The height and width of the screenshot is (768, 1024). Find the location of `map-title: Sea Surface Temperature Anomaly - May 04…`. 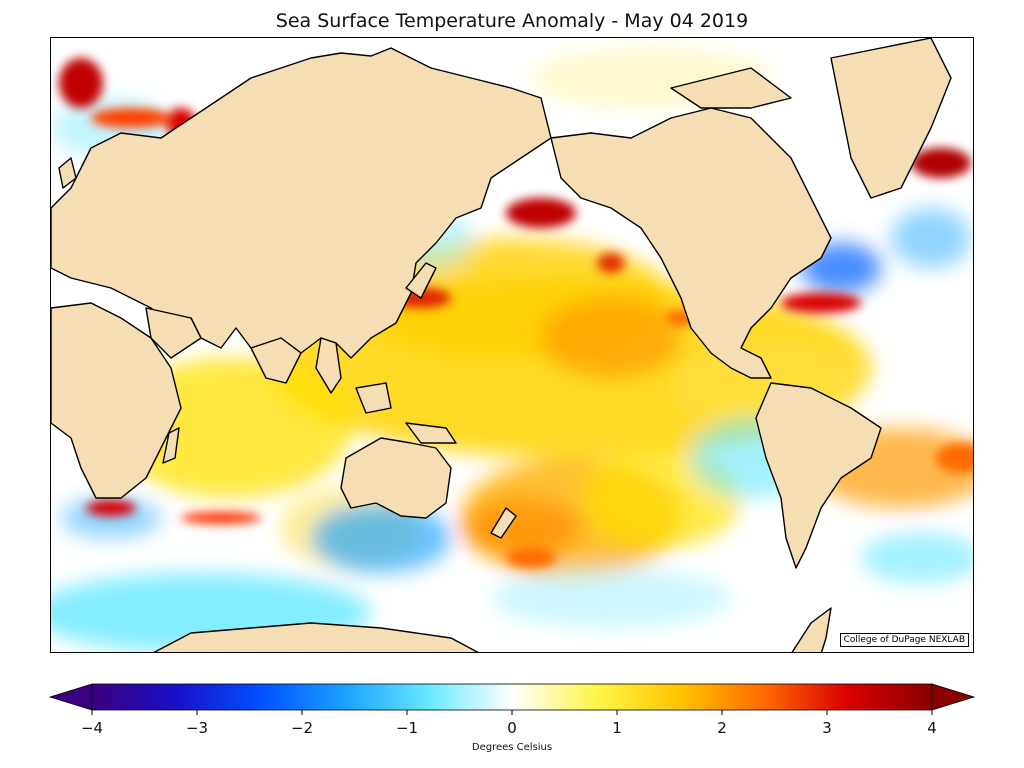

map-title: Sea Surface Temperature Anomaly - May 04… is located at coordinates (512, 21).